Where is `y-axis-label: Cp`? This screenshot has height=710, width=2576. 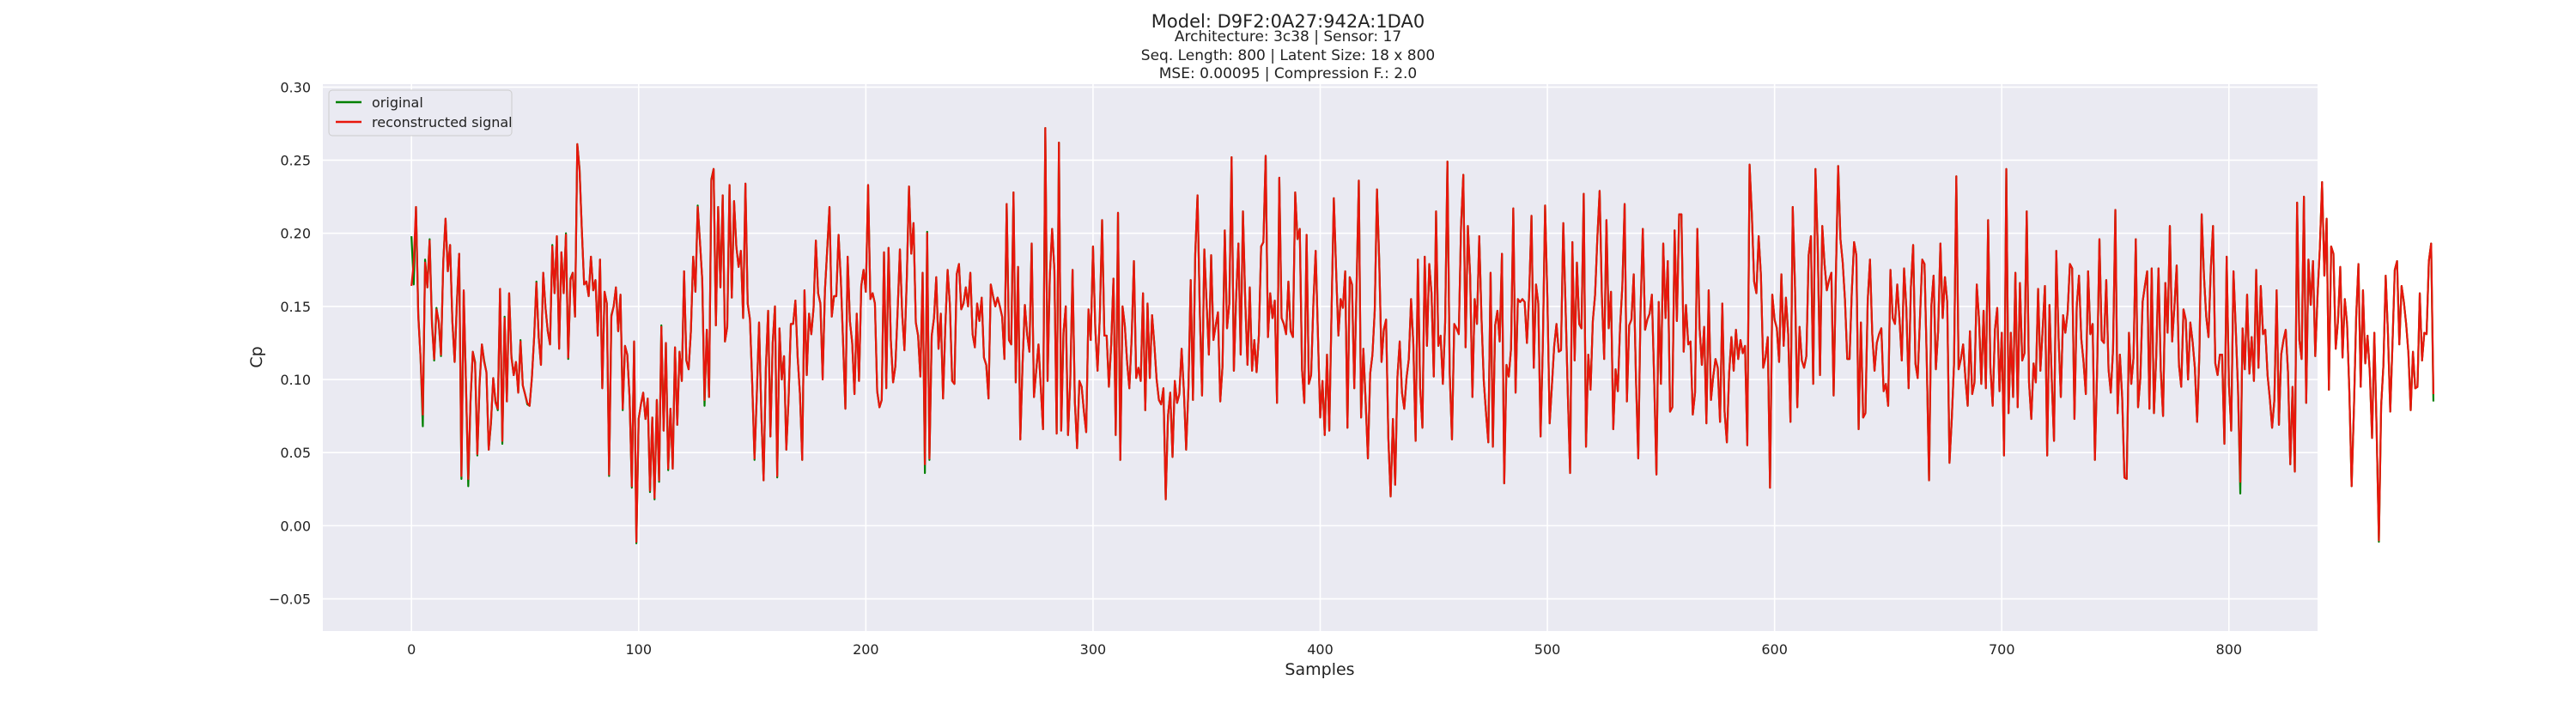
y-axis-label: Cp is located at coordinates (257, 356).